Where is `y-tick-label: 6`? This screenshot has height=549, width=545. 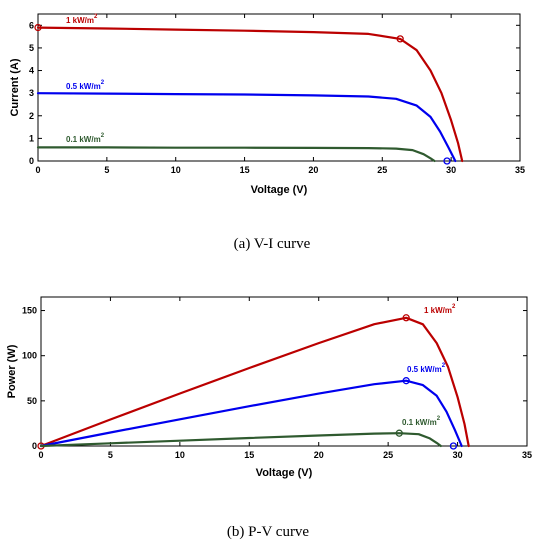 y-tick-label: 6 is located at coordinates (31, 25).